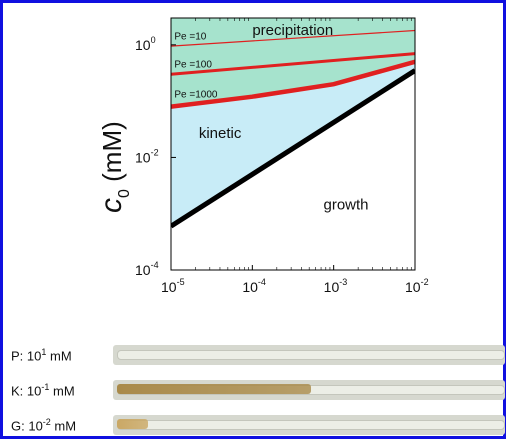 The height and width of the screenshot is (439, 506). I want to click on region-precipitation-area, so click(293, 62).